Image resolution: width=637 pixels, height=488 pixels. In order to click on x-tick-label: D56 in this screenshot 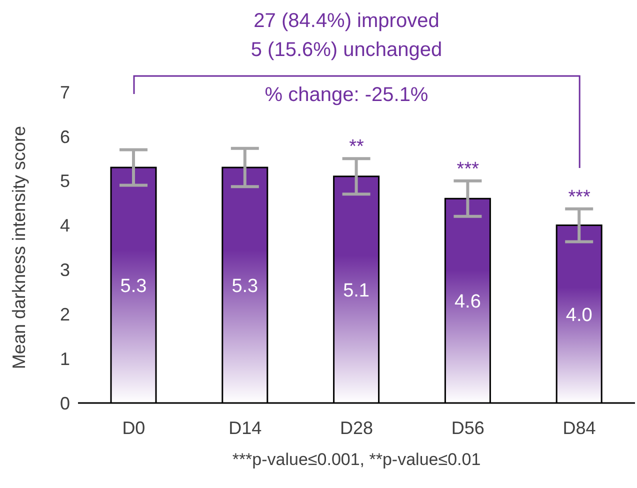, I will do `click(467, 428)`.